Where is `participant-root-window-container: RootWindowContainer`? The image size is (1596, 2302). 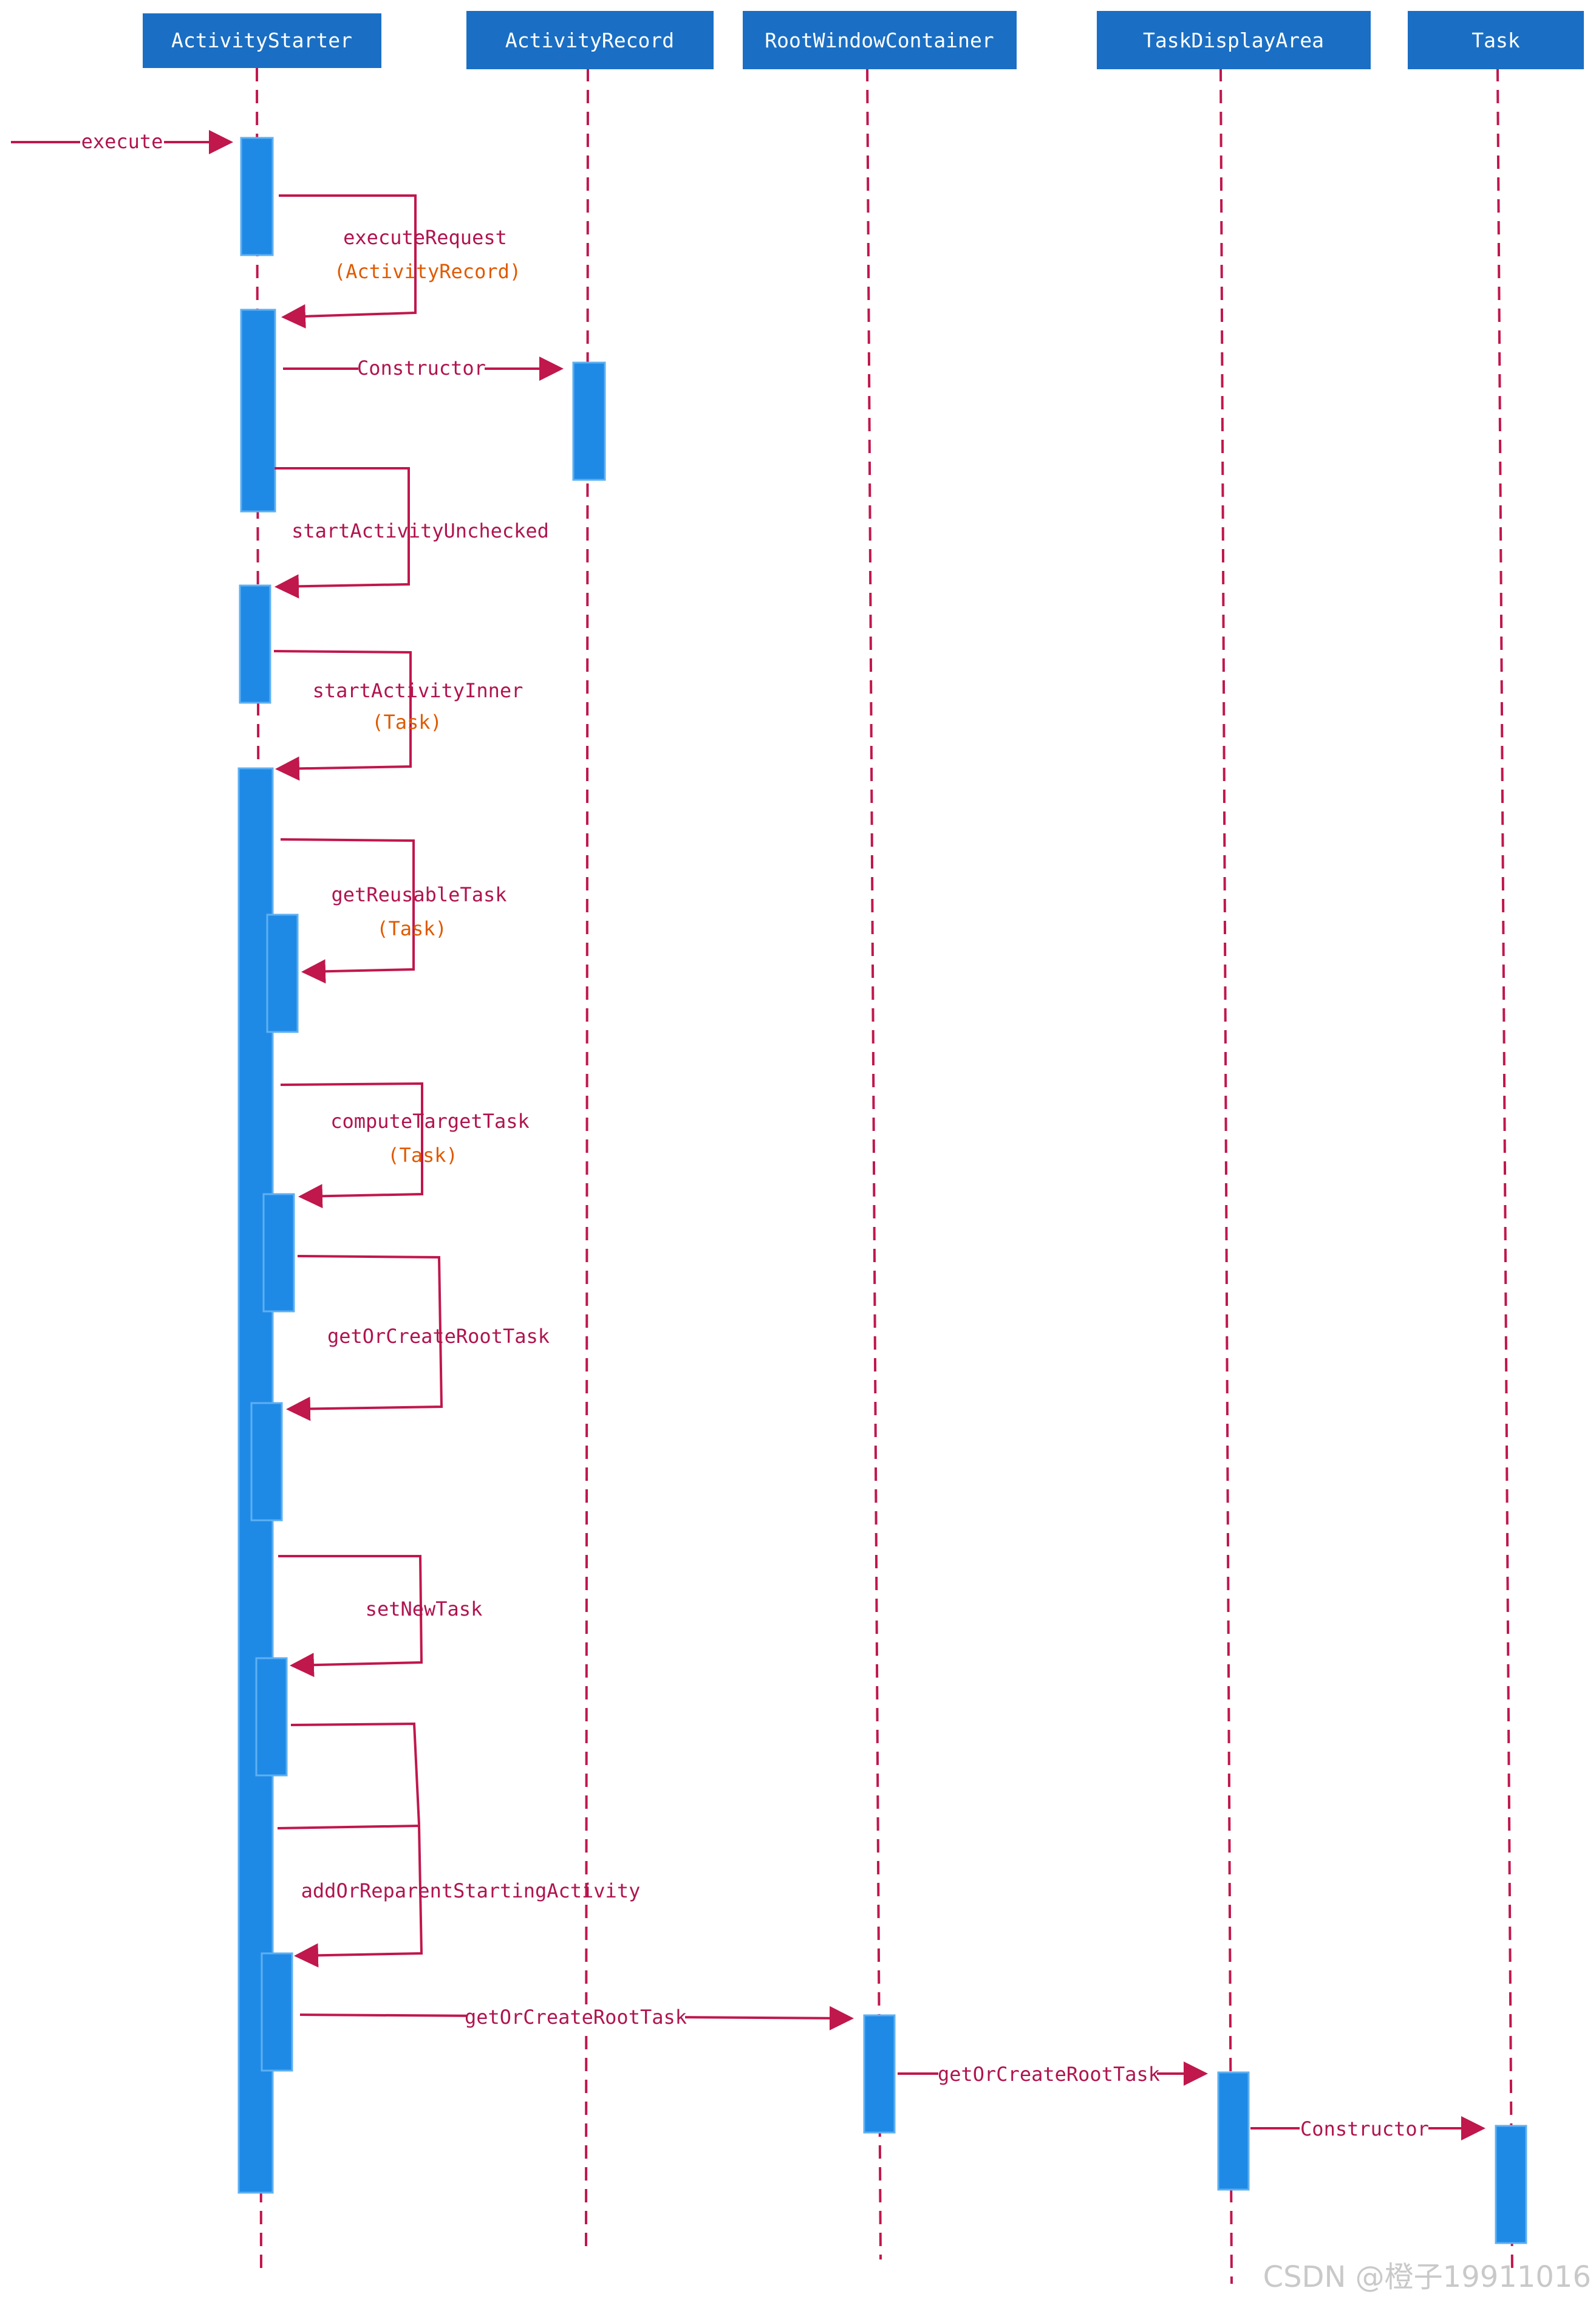 participant-root-window-container: RootWindowContainer is located at coordinates (880, 40).